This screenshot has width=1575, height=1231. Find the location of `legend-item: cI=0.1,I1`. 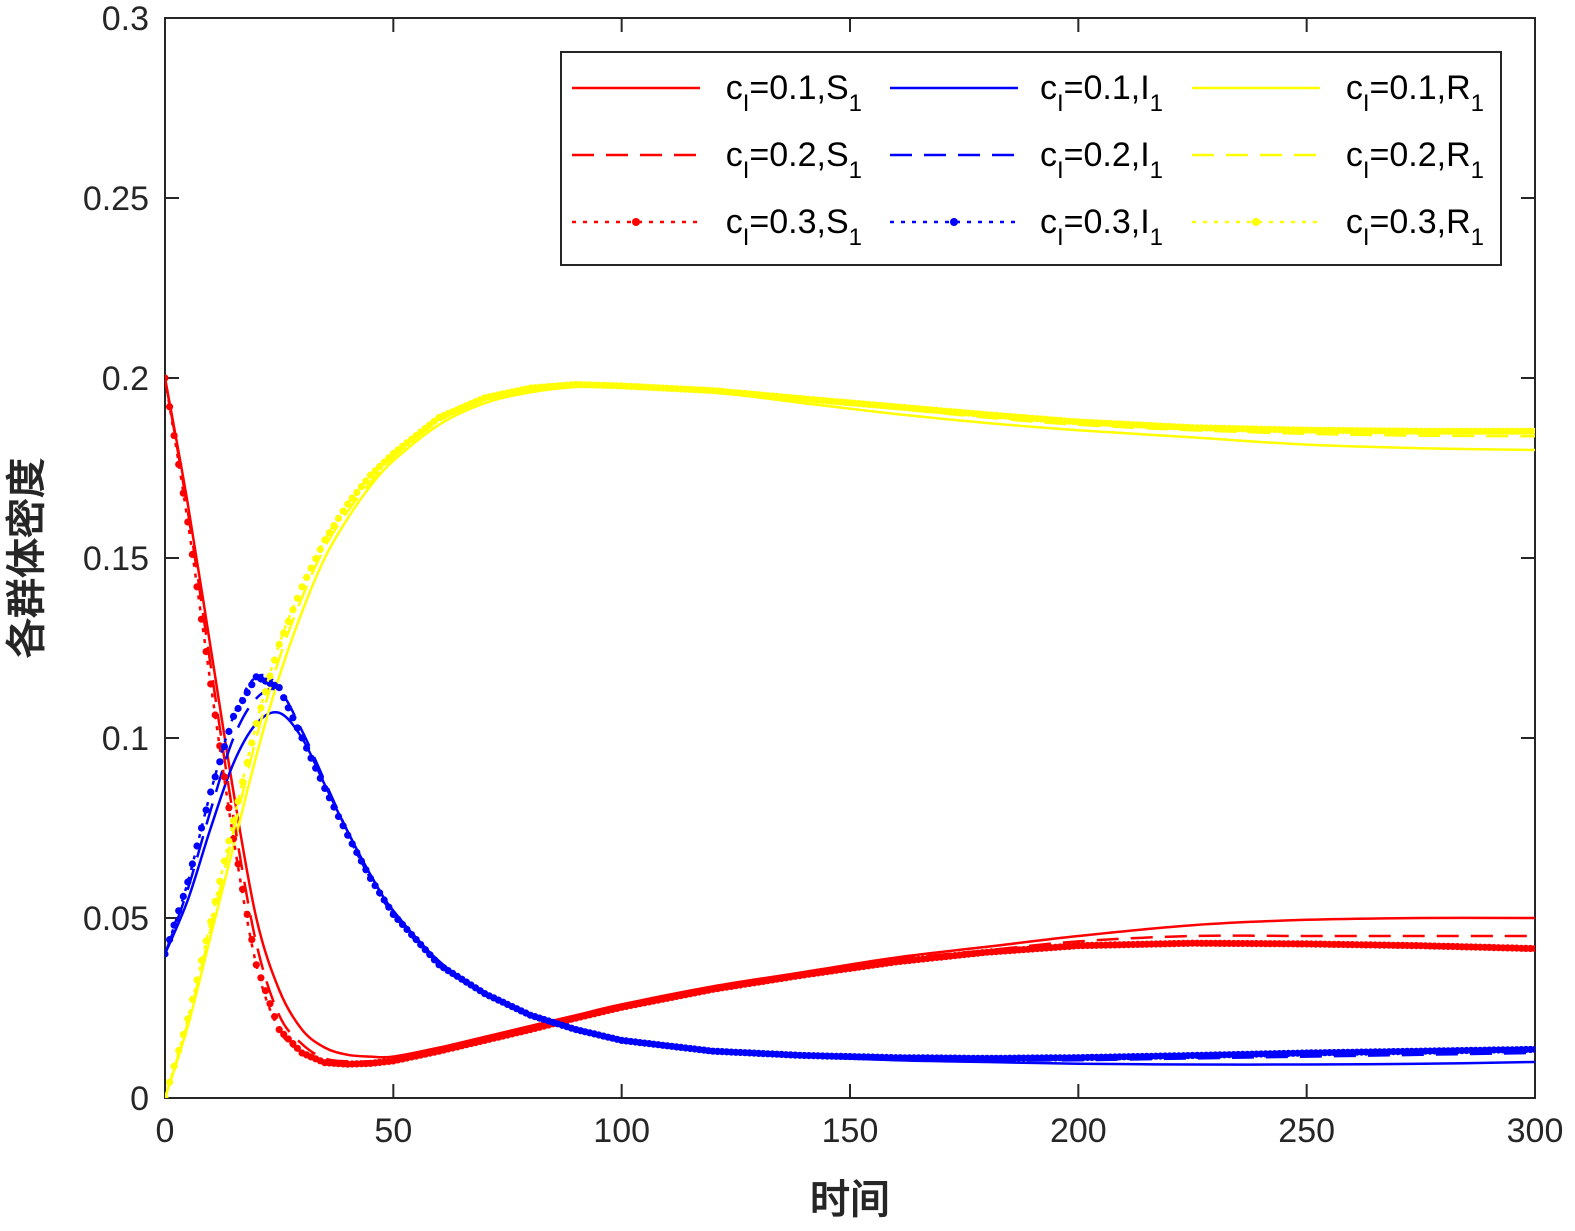

legend-item: cI=0.1,I1 is located at coordinates (1026, 93).